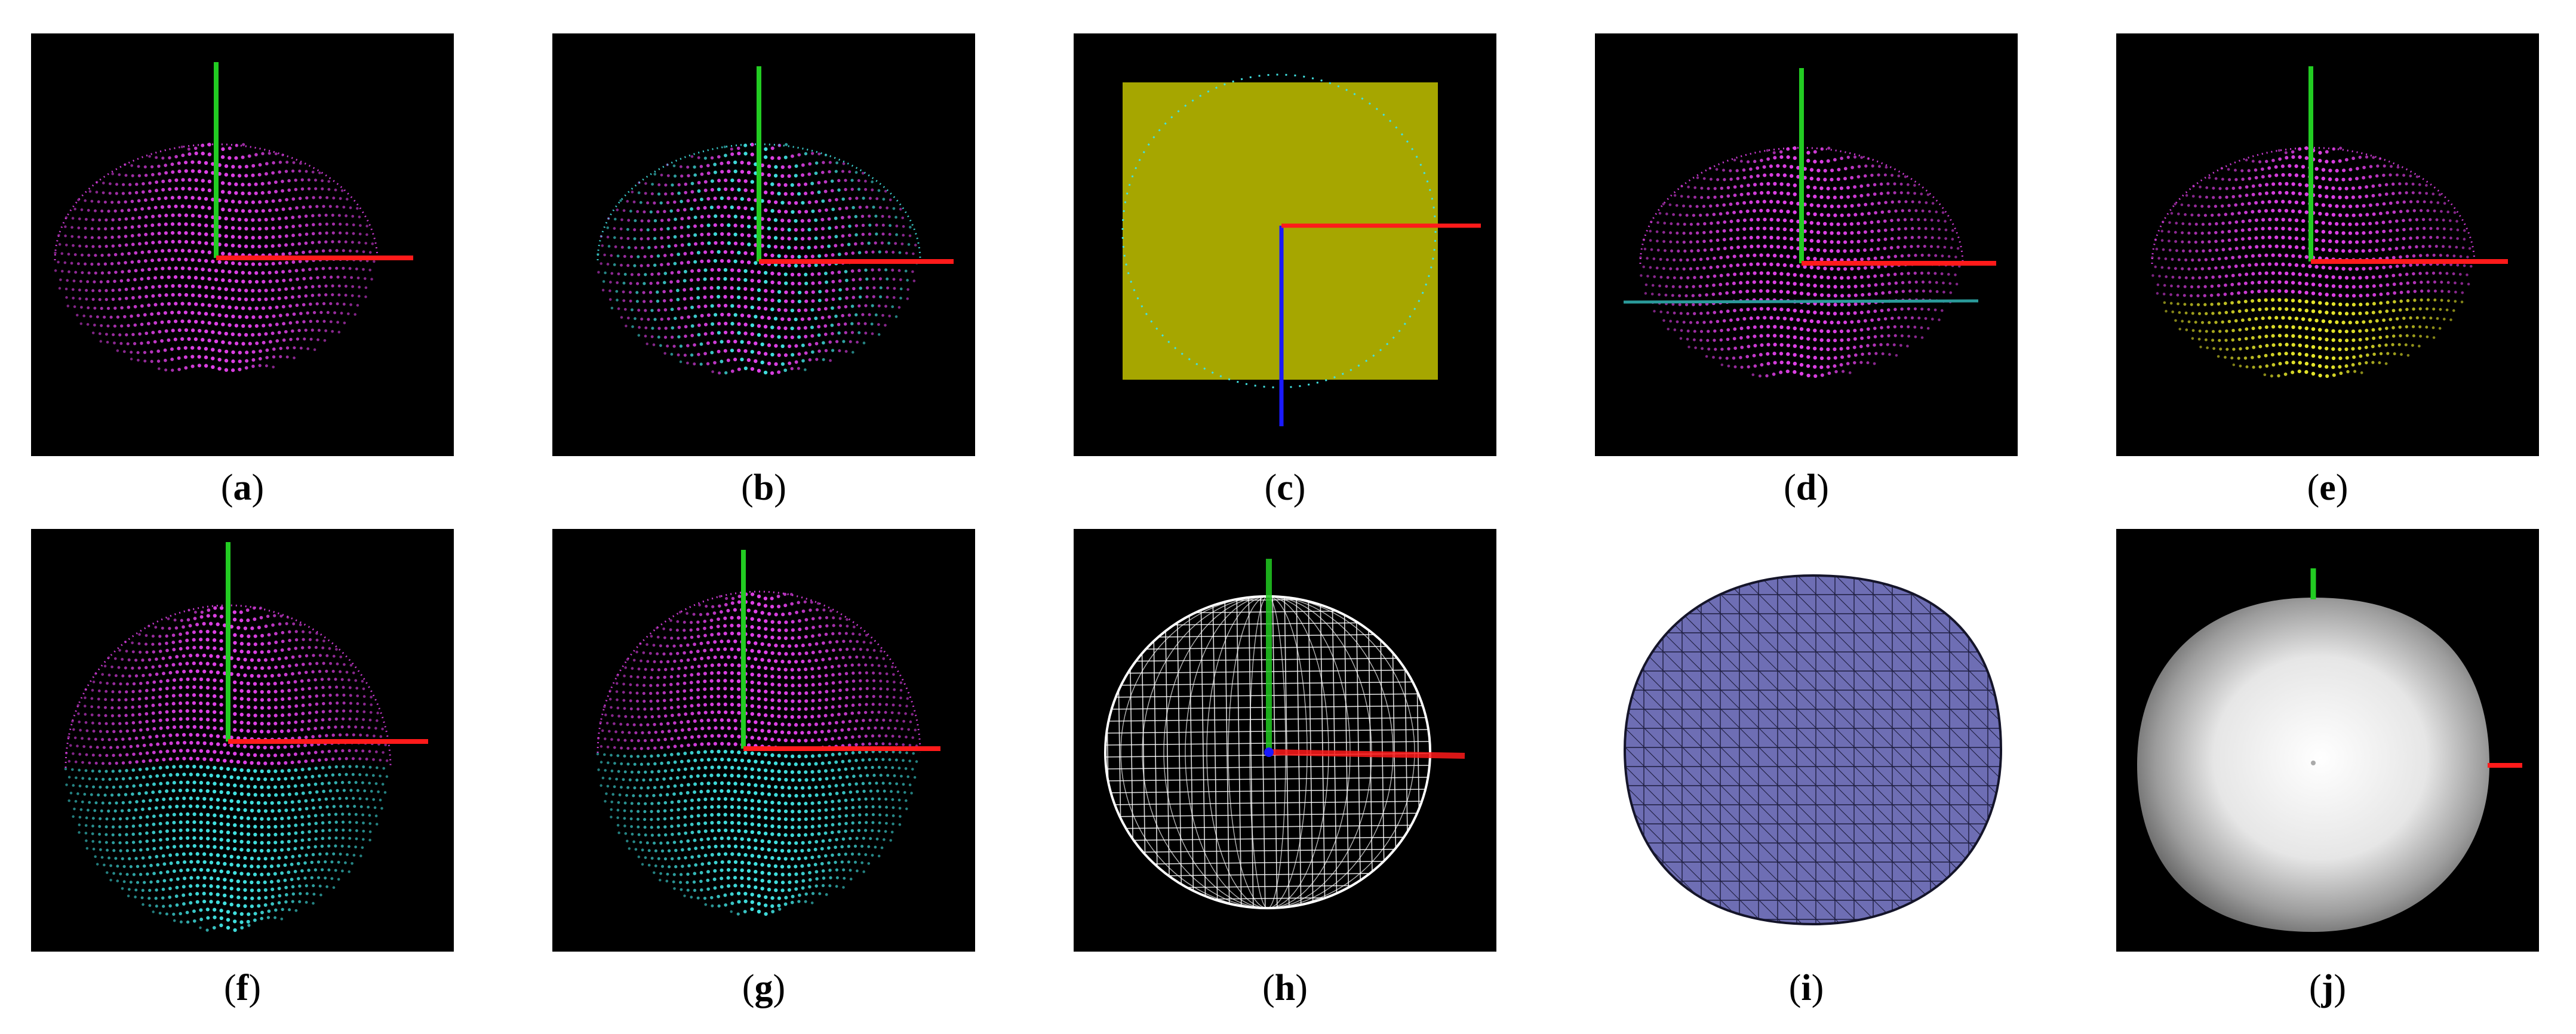  I want to click on panel-g, so click(764, 740).